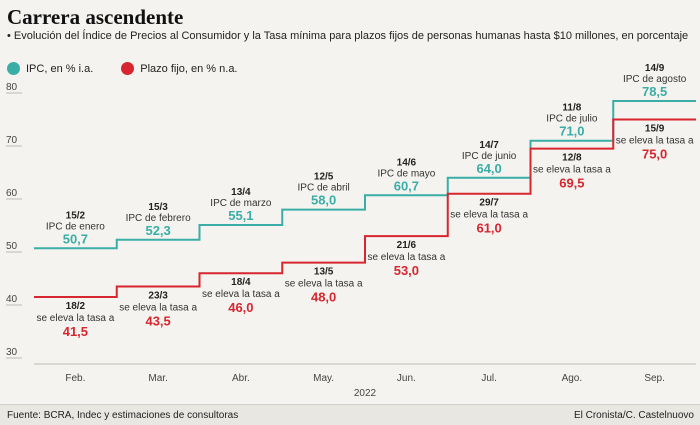 This screenshot has height=425, width=700. I want to click on plazo-fijo-date-label: 18/2, so click(76, 306).